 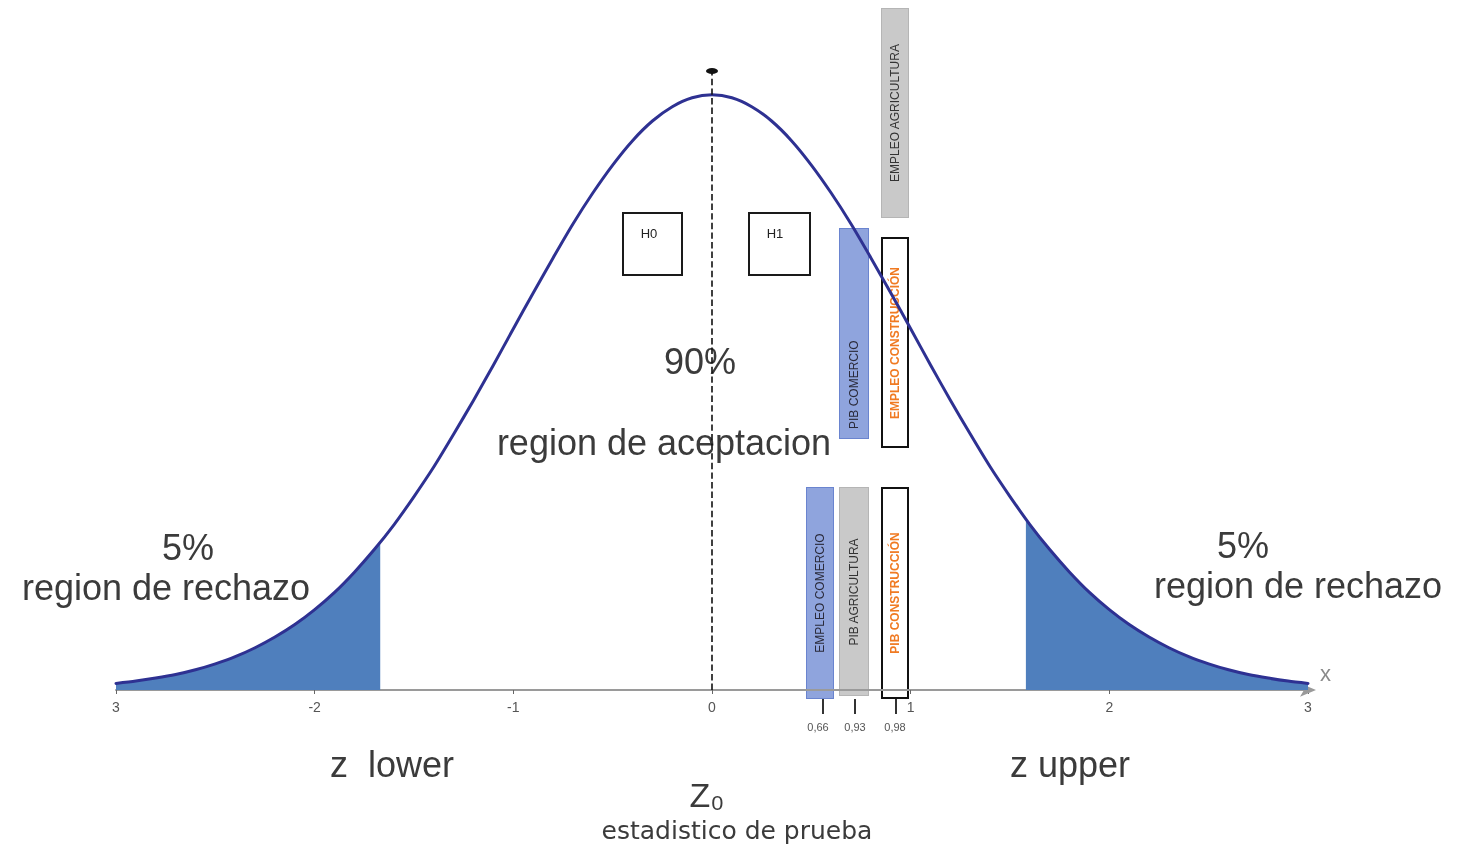 What do you see at coordinates (1325, 673) in the screenshot?
I see `x-axis-title: x` at bounding box center [1325, 673].